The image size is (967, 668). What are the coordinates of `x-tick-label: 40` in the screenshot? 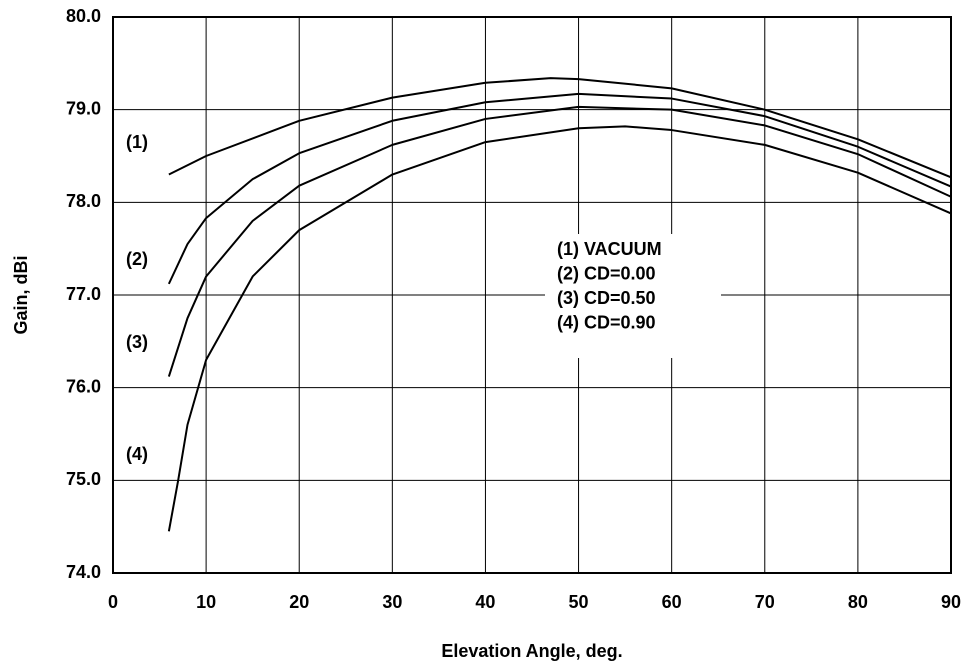 It's located at (485, 602).